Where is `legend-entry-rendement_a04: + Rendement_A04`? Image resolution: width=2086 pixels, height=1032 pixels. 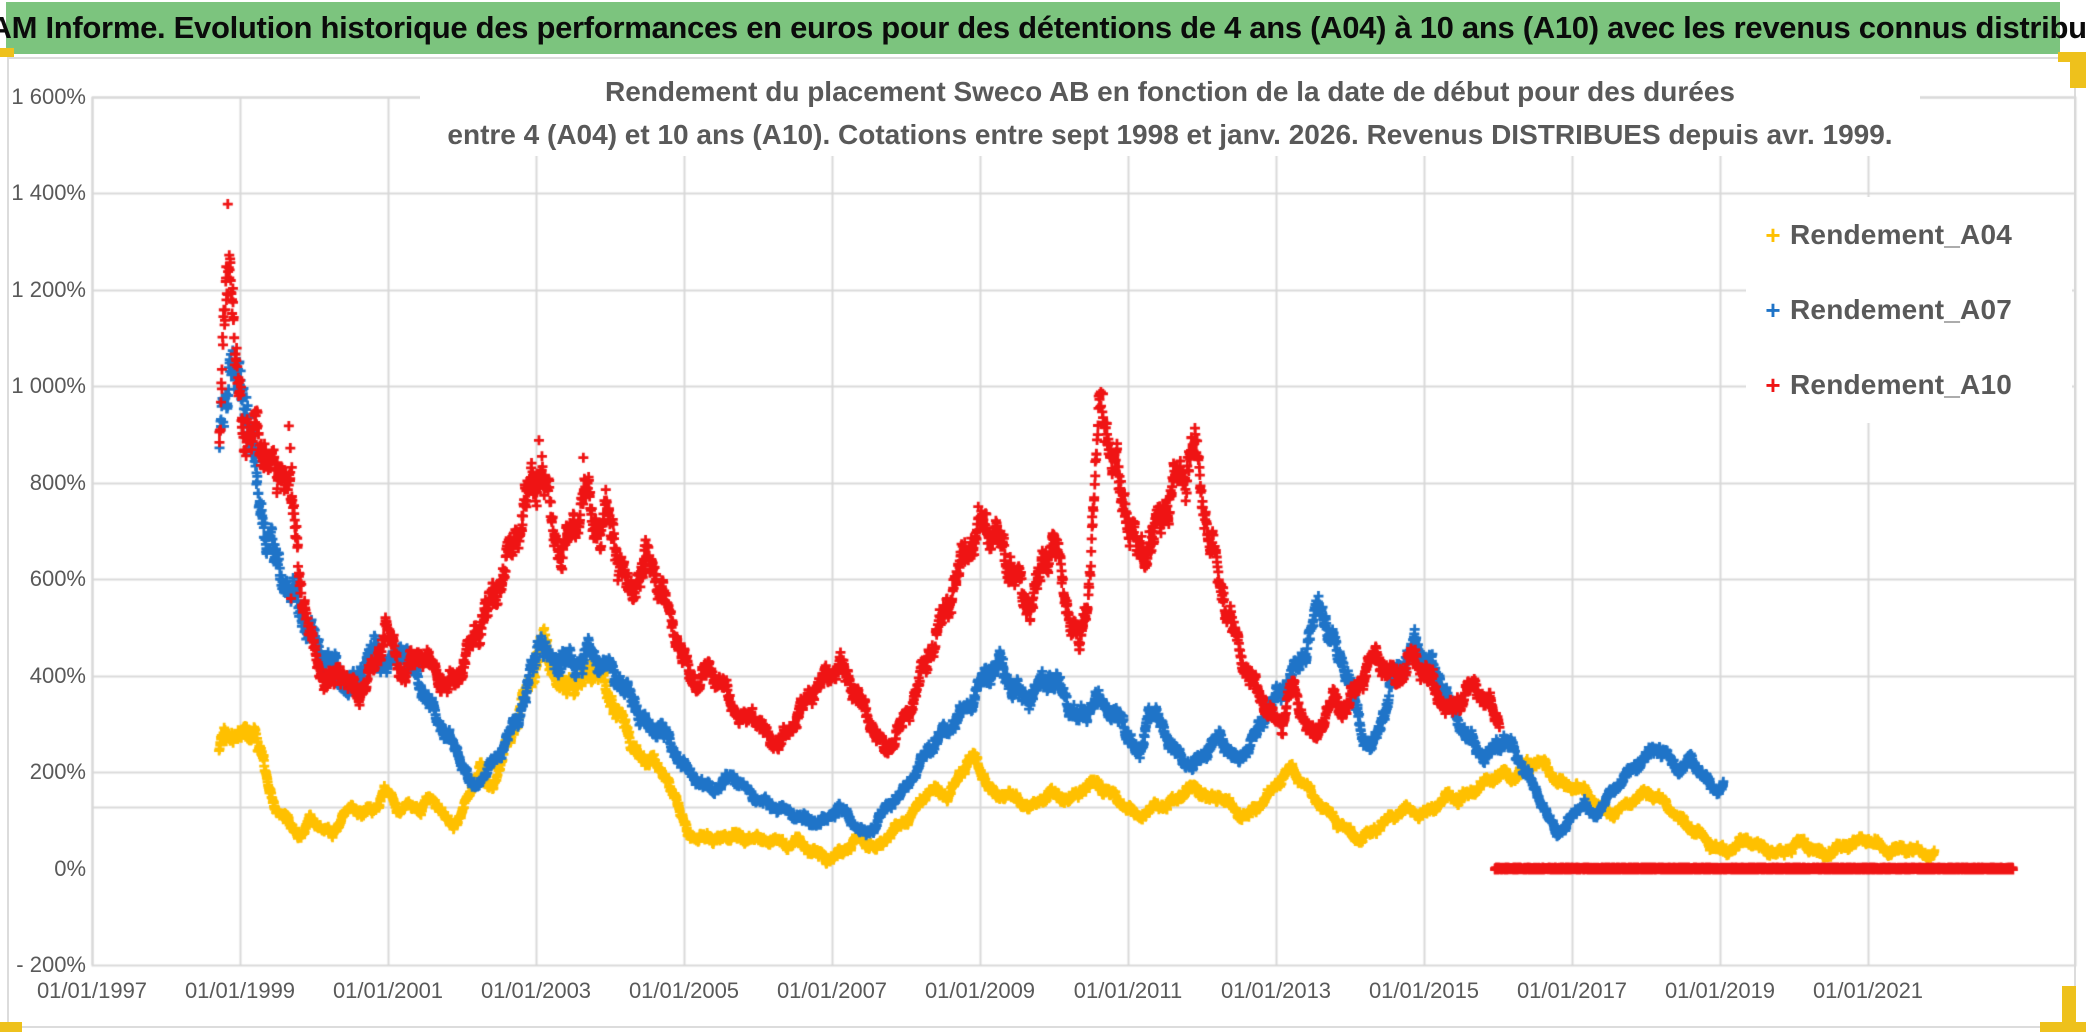 legend-entry-rendement_a04: + Rendement_A04 is located at coordinates (1909, 235).